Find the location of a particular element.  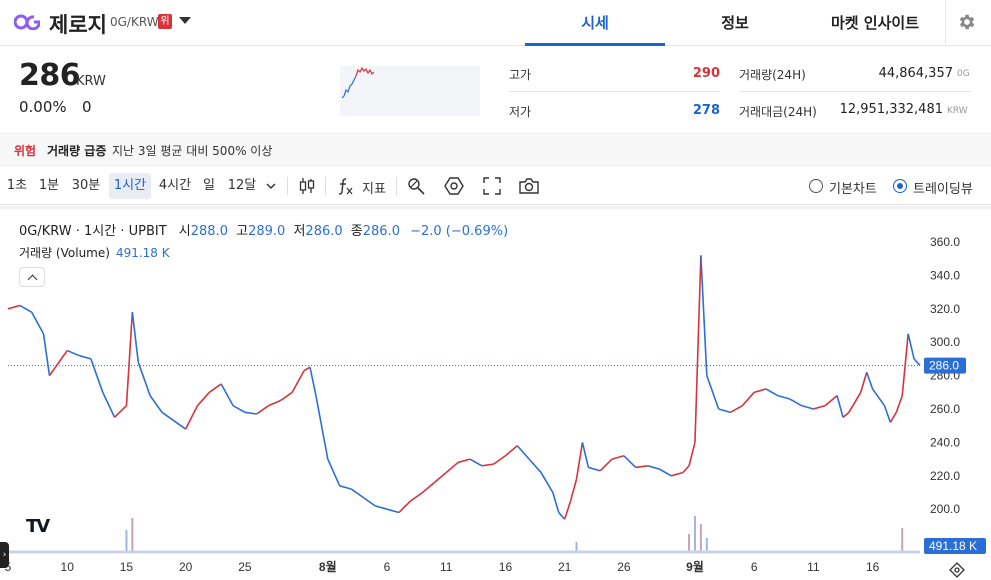

radio-tradingview is located at coordinates (900, 186).